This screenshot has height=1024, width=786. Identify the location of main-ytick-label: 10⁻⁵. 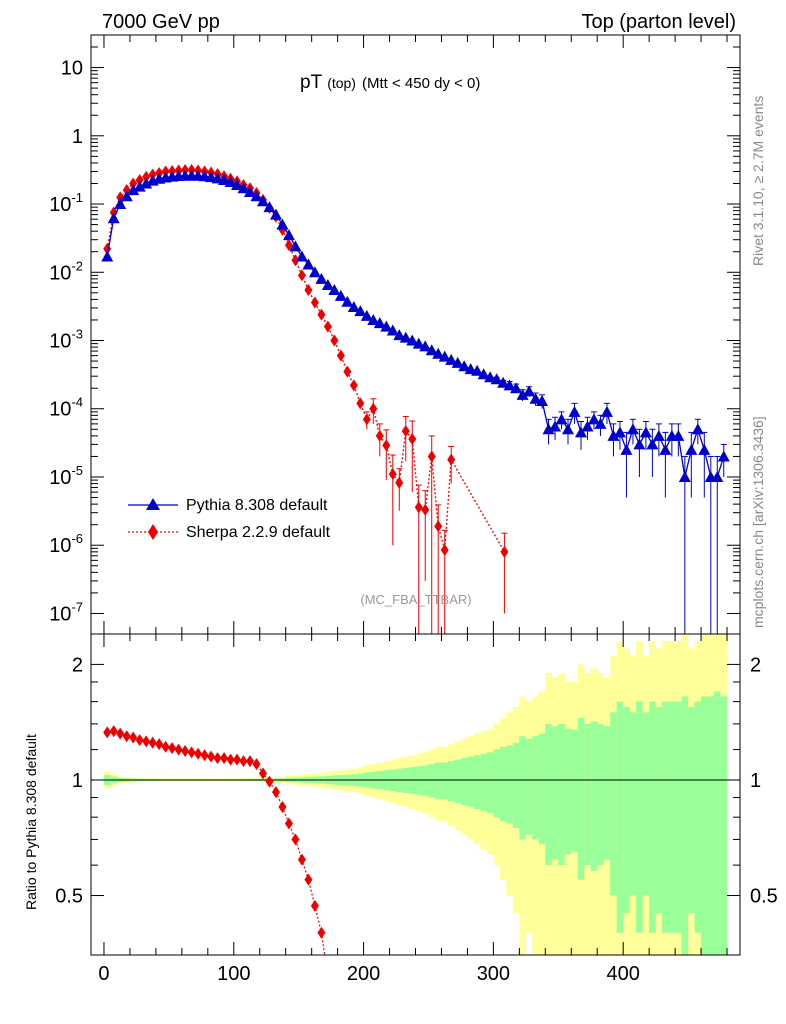
(66, 476).